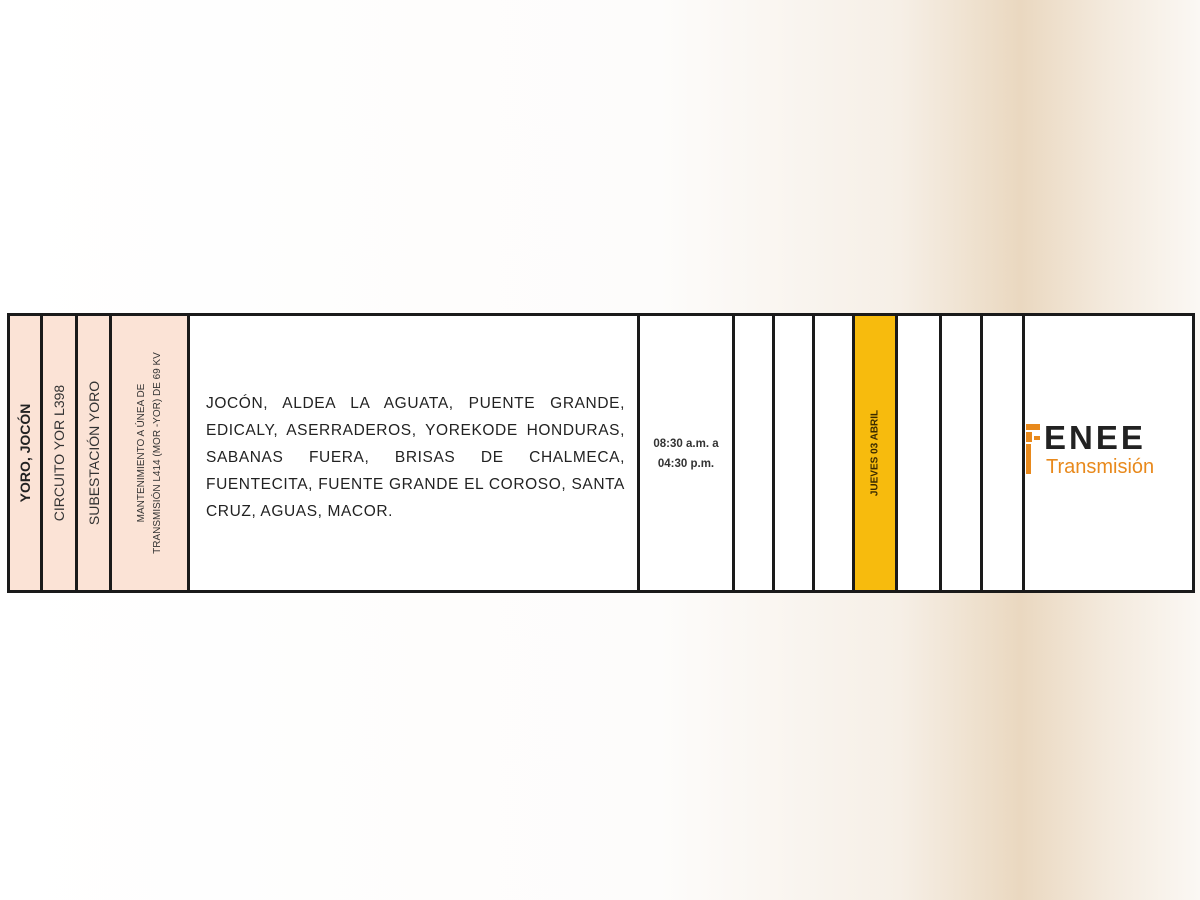 This screenshot has width=1200, height=900. What do you see at coordinates (1033, 449) in the screenshot?
I see `logo-mark-icon` at bounding box center [1033, 449].